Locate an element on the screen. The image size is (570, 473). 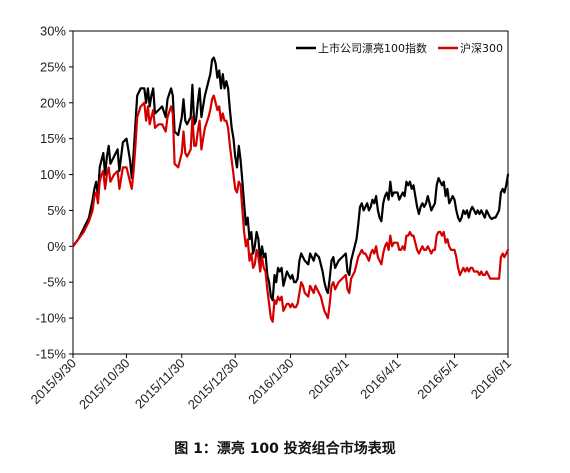
chart-legend: 上市公司漂亮100指数 沪深300 is located at coordinates (399, 48).